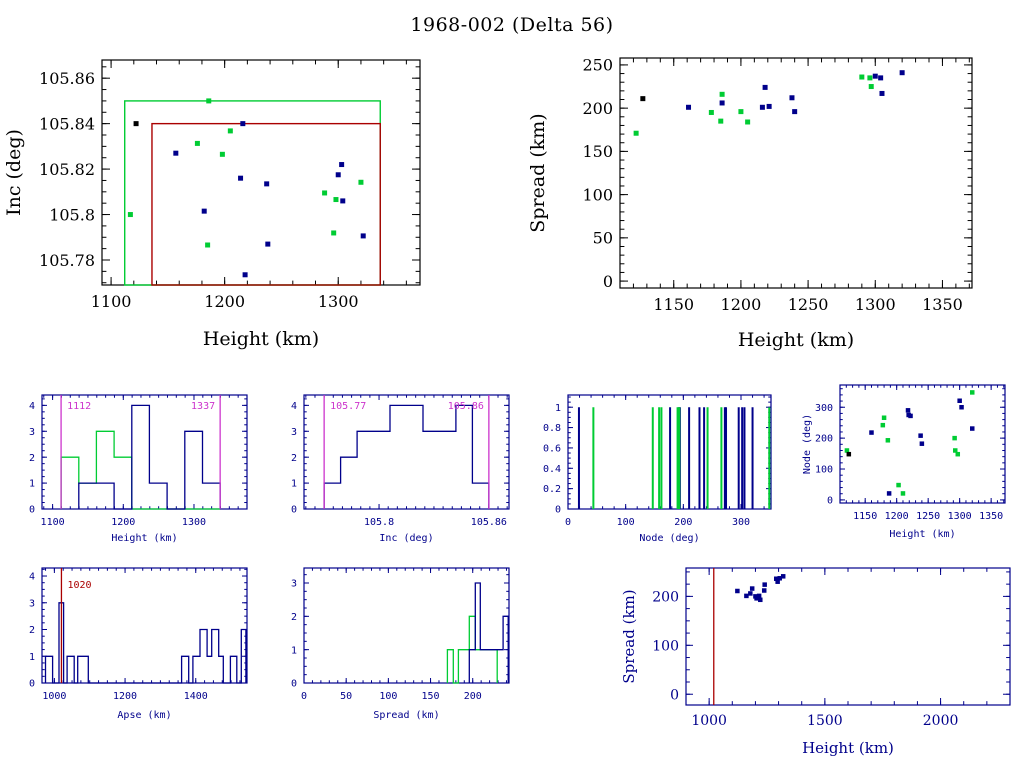 This screenshot has height=768, width=1024. I want to click on y-tick-label: 105.82, so click(67, 169).